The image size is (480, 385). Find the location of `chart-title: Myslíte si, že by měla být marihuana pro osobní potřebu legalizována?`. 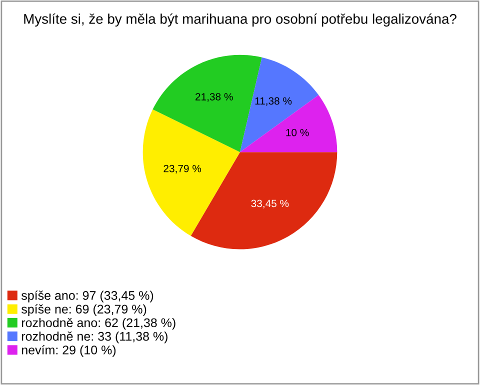

chart-title: Myslíte si, že by měla být marihuana pro osobní potřebu legalizována? is located at coordinates (240, 20).